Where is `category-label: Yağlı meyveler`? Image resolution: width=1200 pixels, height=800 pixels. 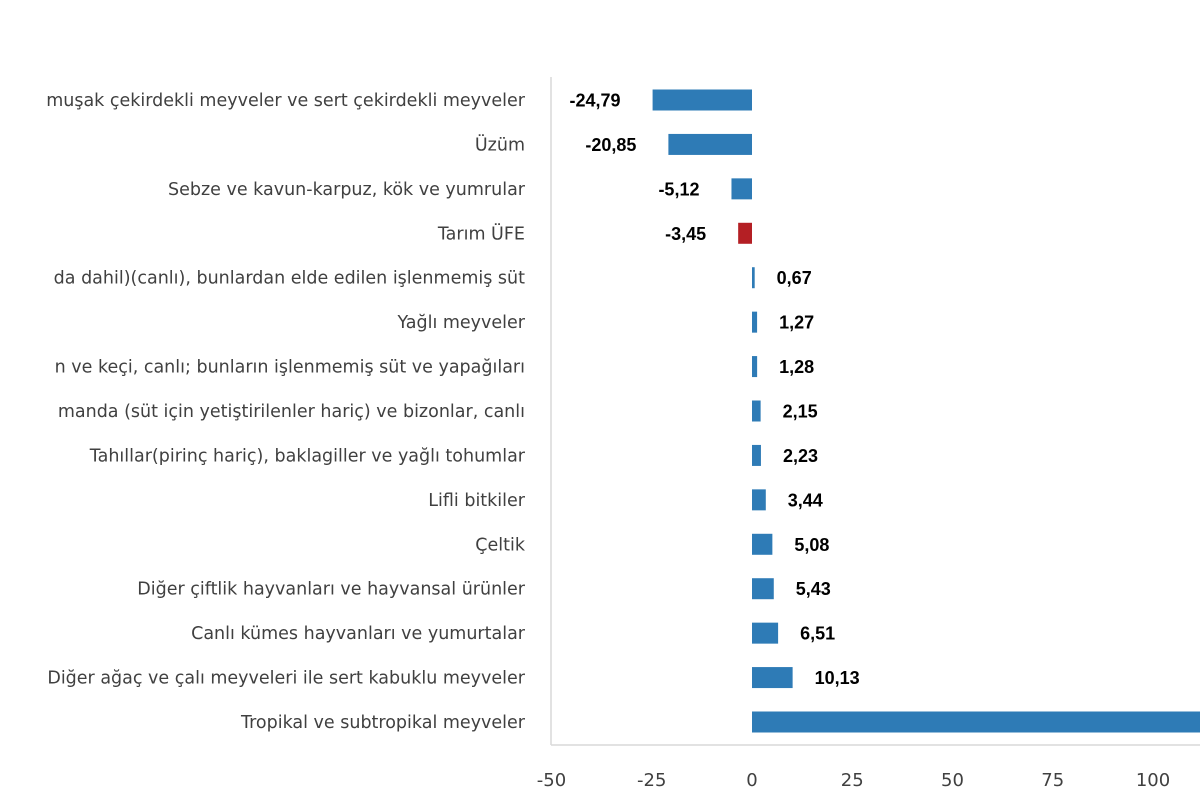
category-label: Yağlı meyveler is located at coordinates (460, 323).